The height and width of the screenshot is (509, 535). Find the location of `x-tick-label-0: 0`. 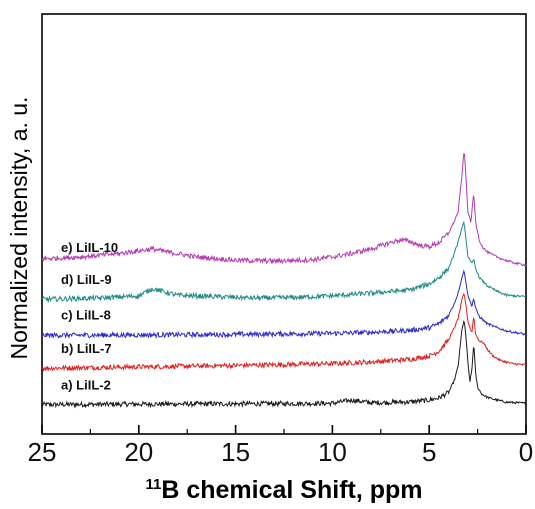

x-tick-label-0: 0 is located at coordinates (526, 452).